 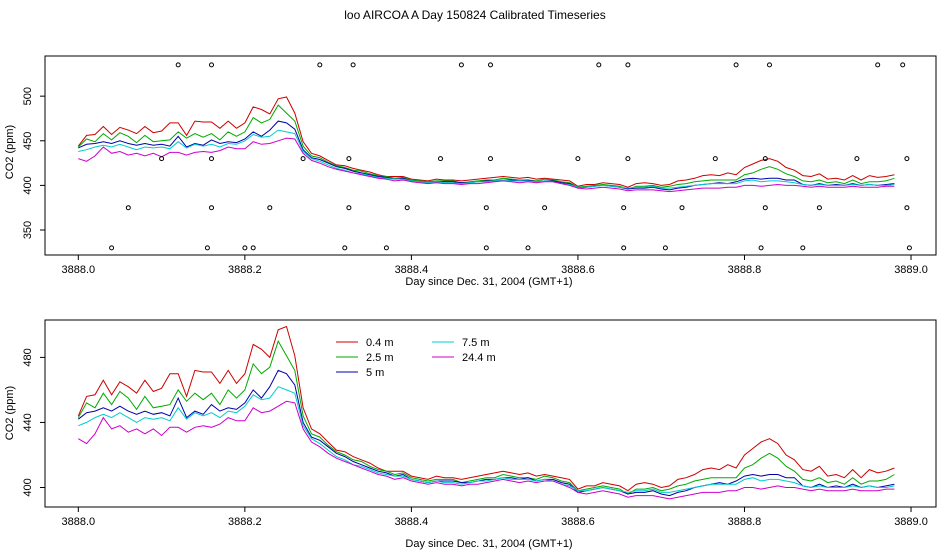 I want to click on legend: 0.4 m 2.5 m 5 m 7.5 m 24.4 m, so click(x=416, y=358).